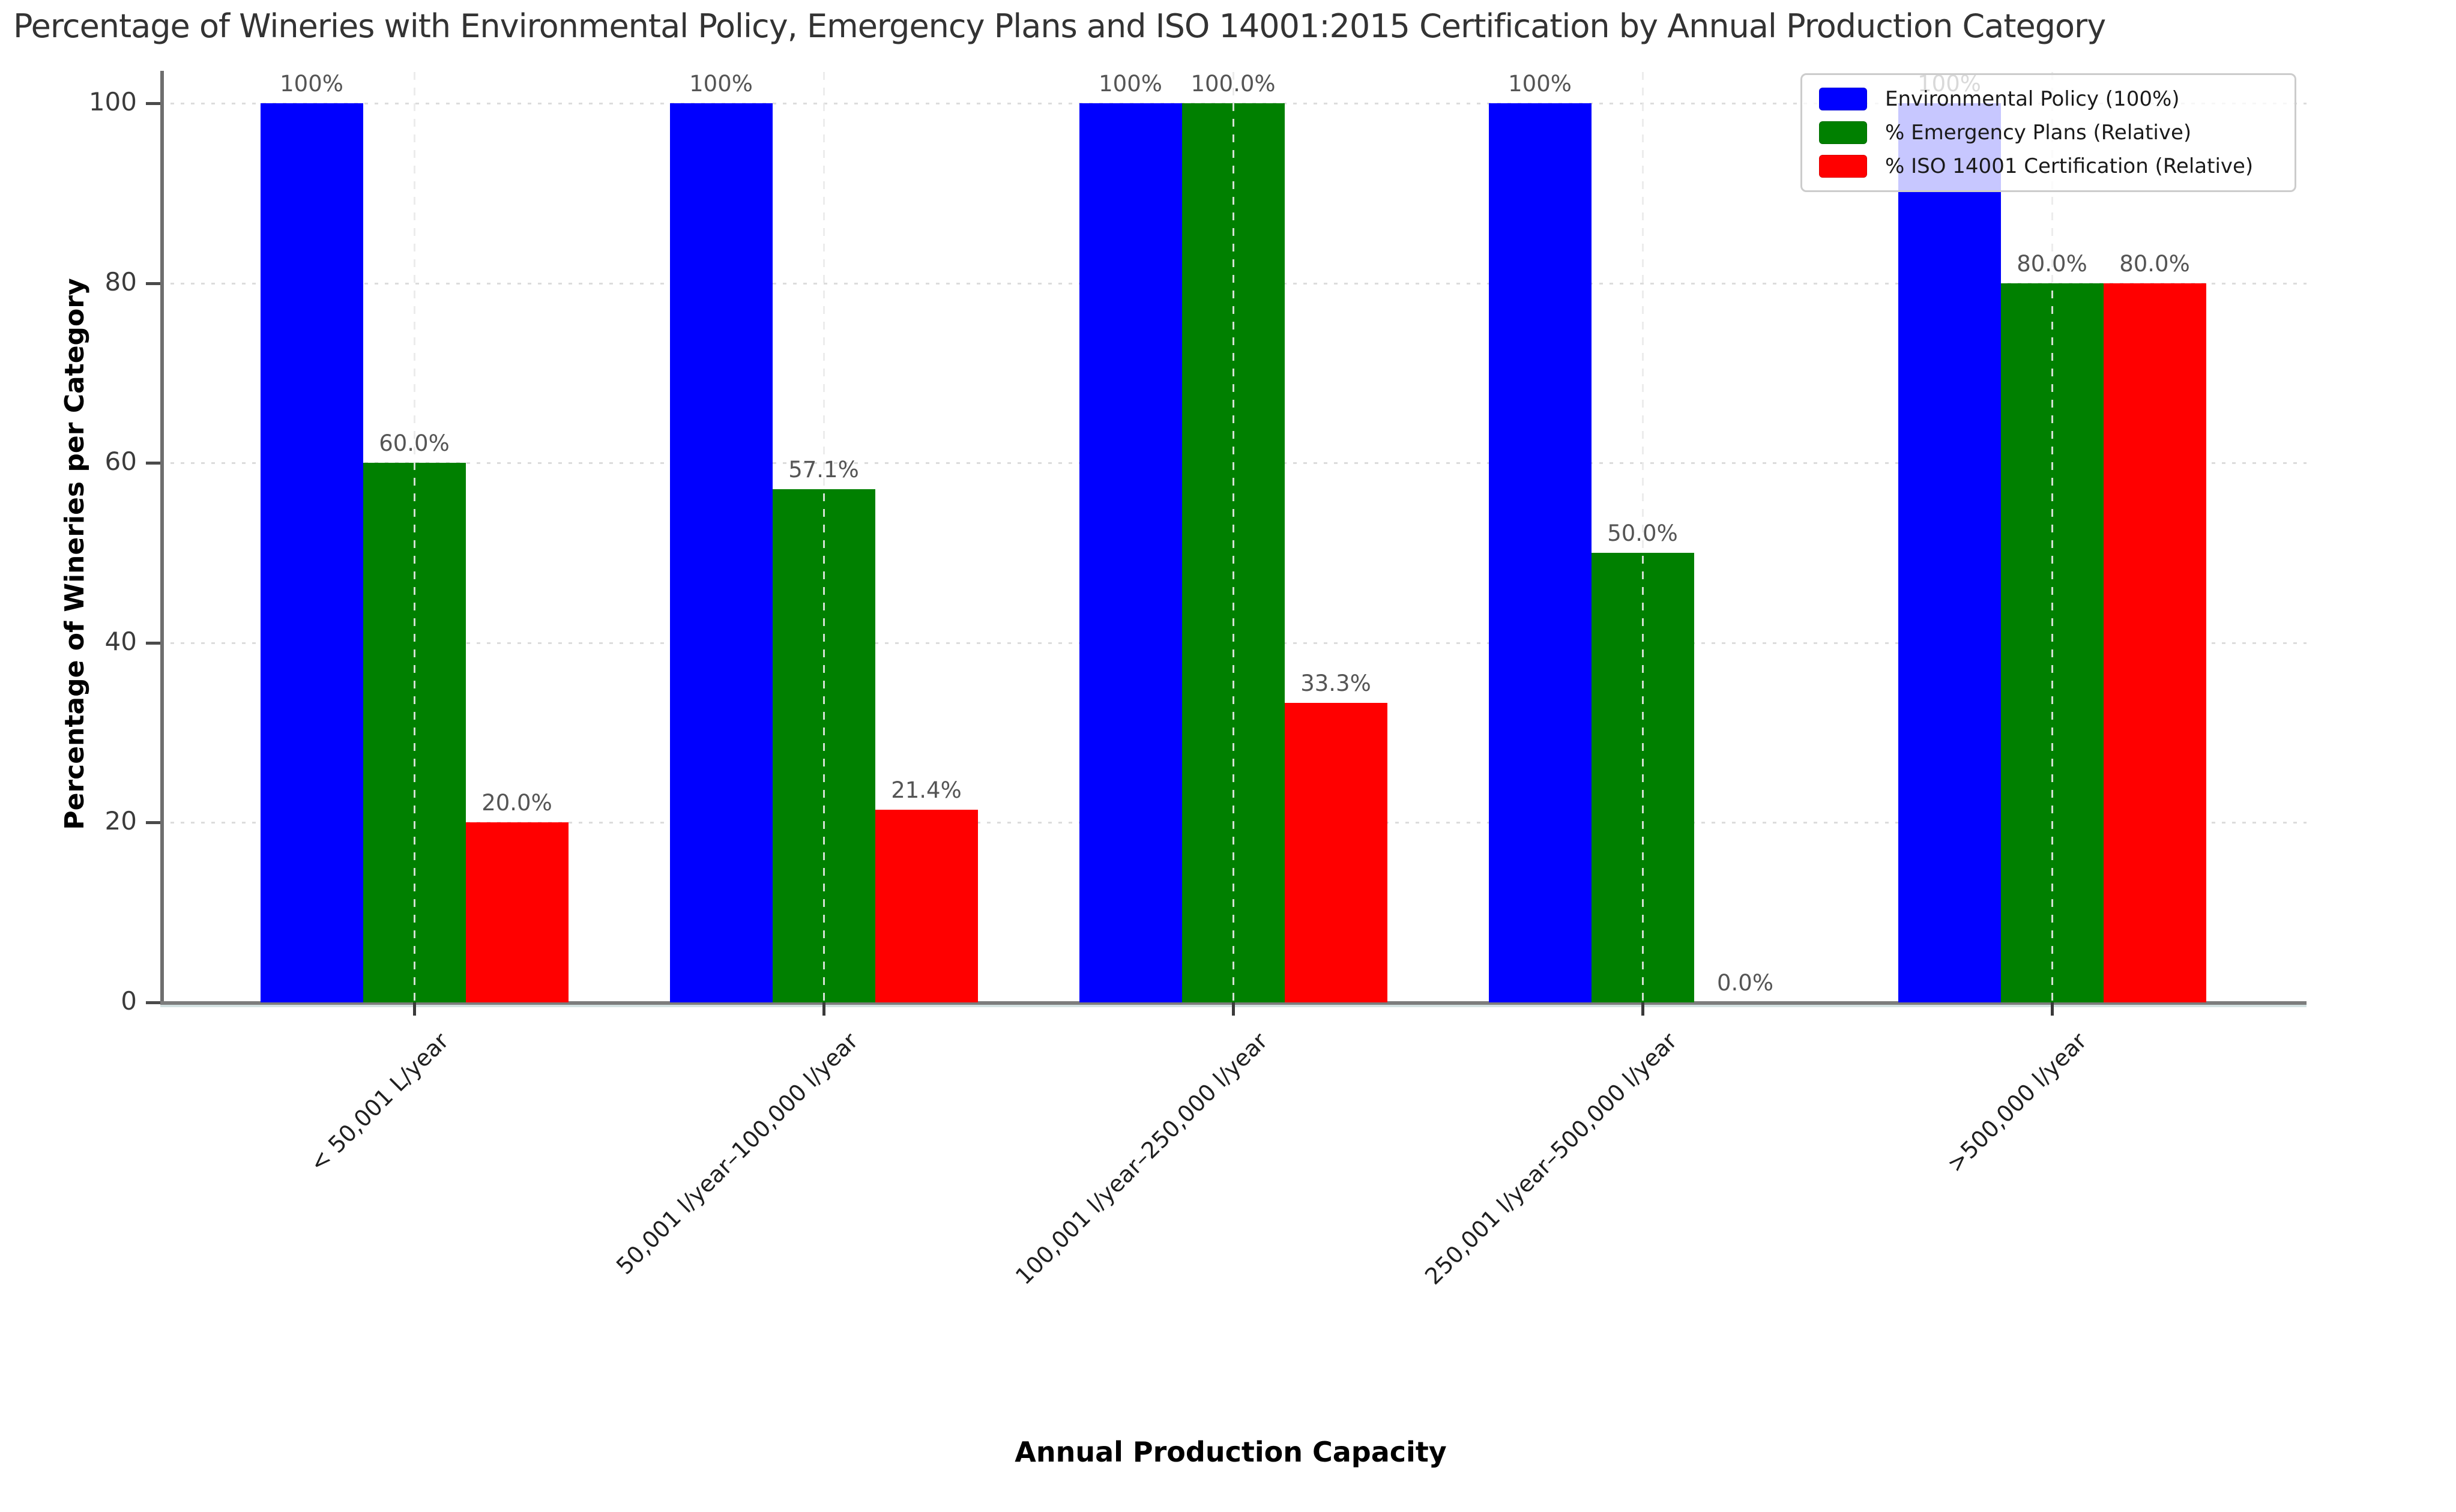 The width and height of the screenshot is (2456, 1512). I want to click on legend-item-label: % Emergency Plans (Relative), so click(2038, 133).